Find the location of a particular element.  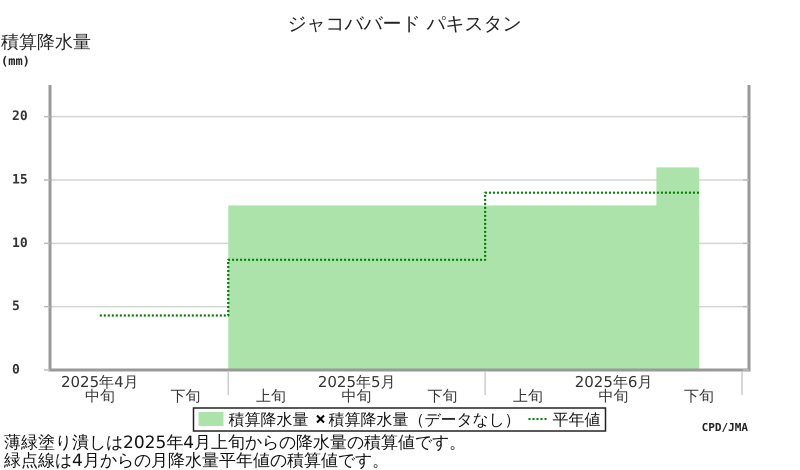

x-tick-label: 2025年4月中旬 is located at coordinates (99, 389).